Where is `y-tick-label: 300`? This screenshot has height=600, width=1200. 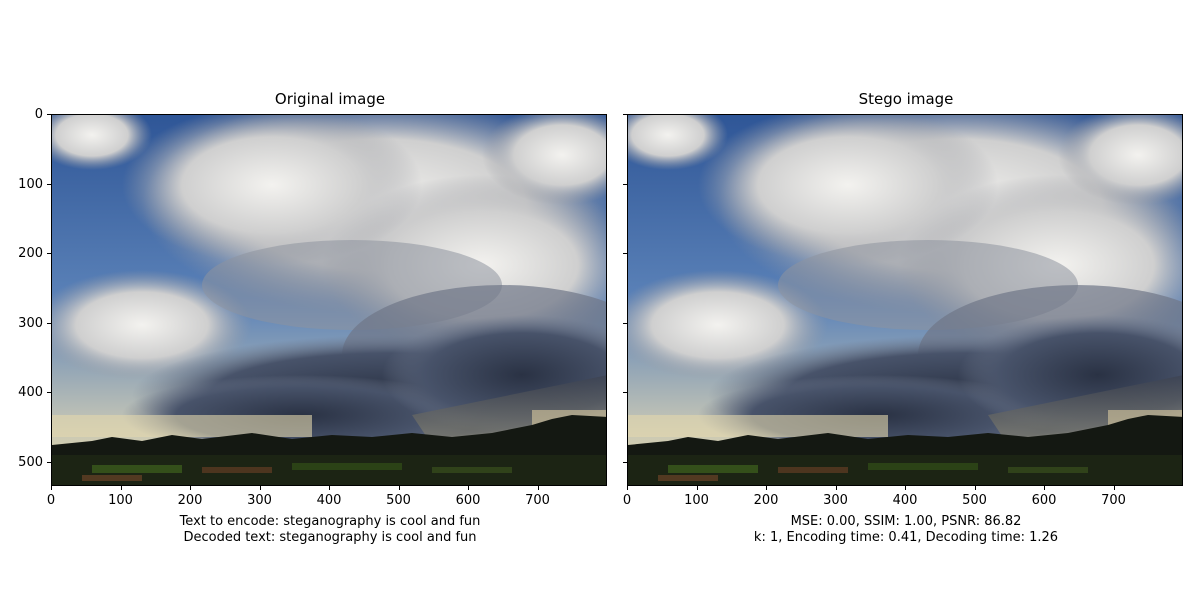
y-tick-label: 300 is located at coordinates (30, 323).